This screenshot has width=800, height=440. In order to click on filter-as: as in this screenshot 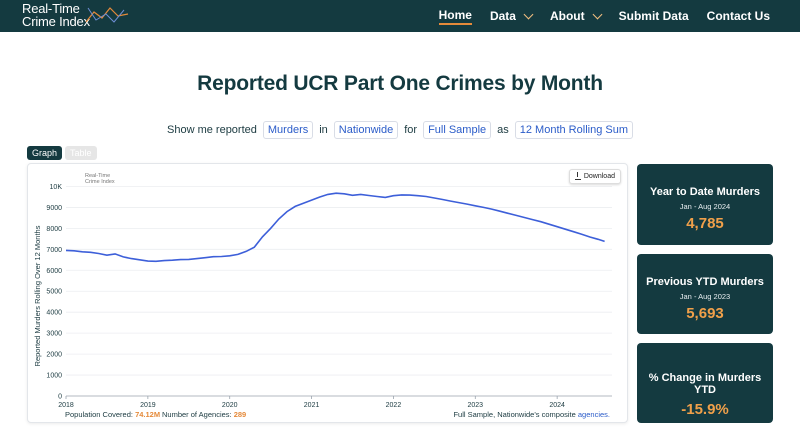, I will do `click(503, 130)`.